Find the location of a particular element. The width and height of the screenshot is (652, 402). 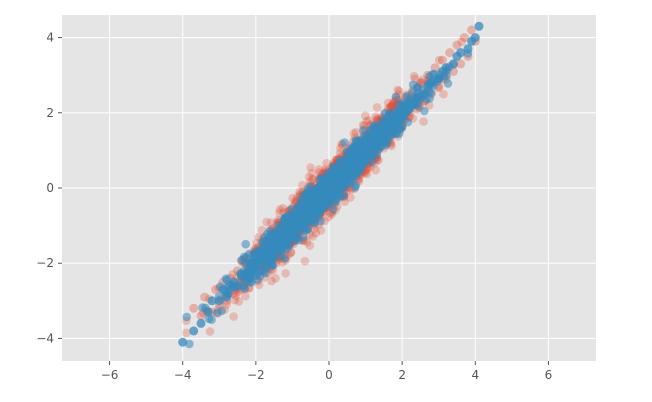

x-tick-label: 2 is located at coordinates (402, 375).